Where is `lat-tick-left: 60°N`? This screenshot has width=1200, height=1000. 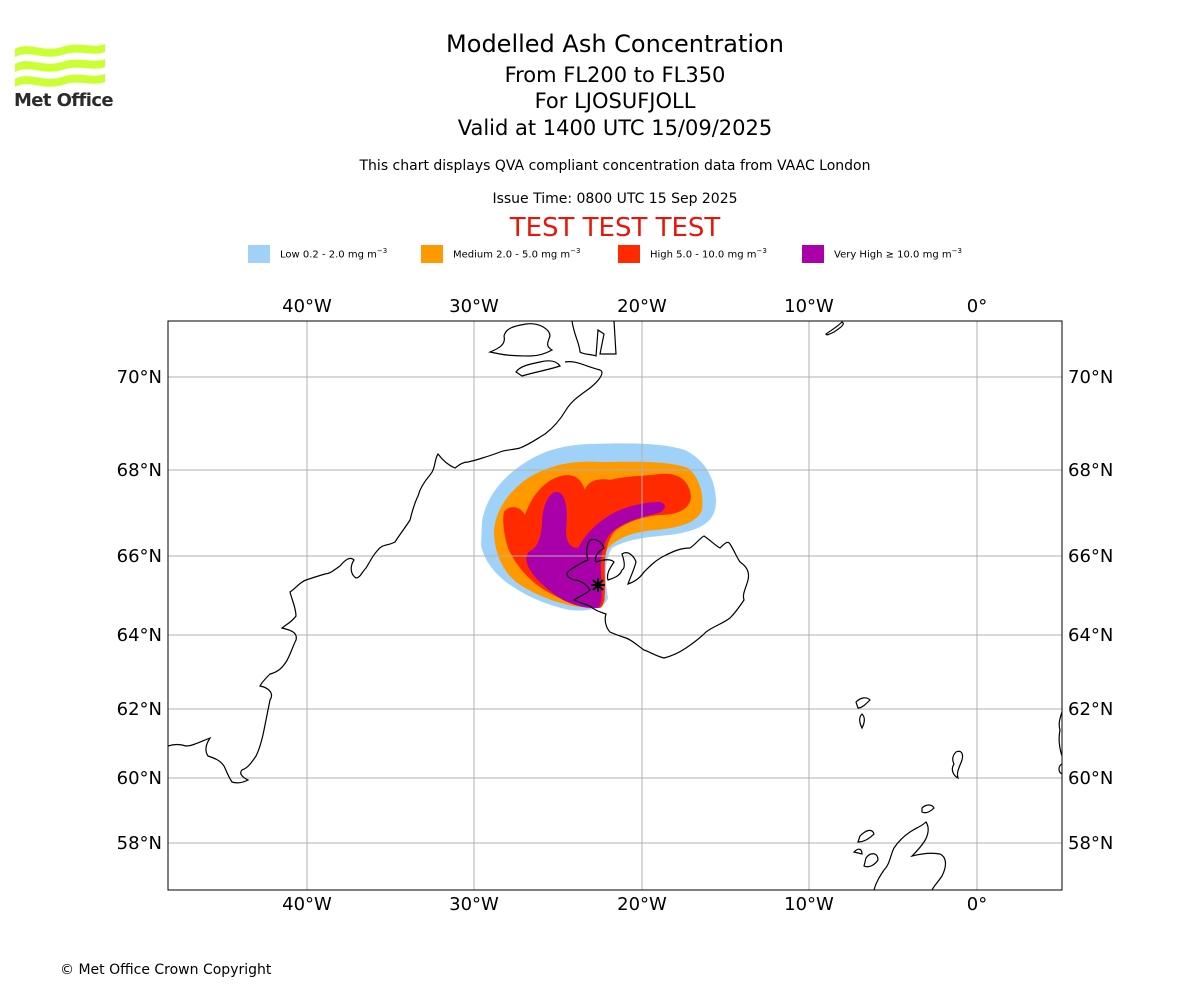 lat-tick-left: 60°N is located at coordinates (139, 778).